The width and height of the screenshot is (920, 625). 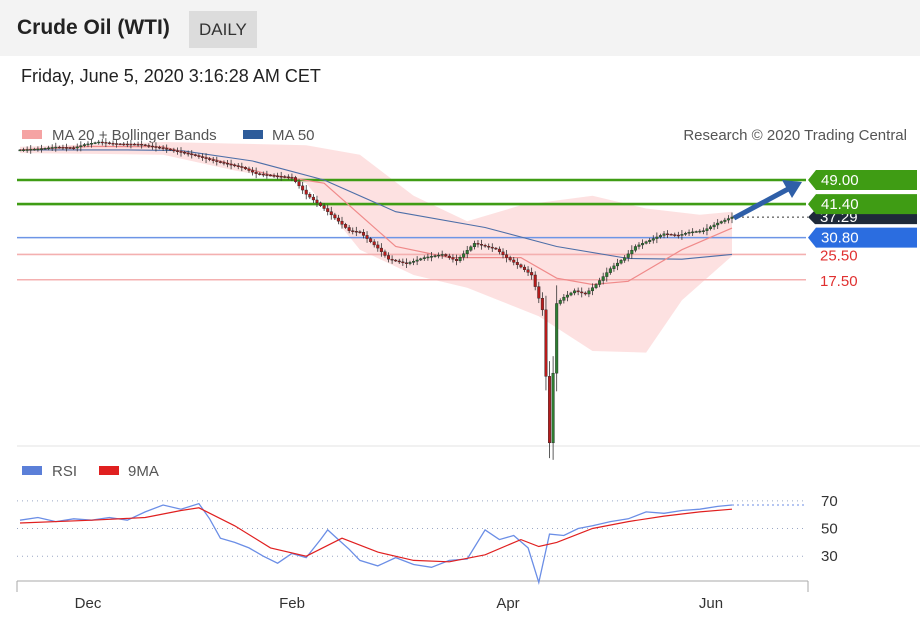 What do you see at coordinates (376, 544) in the screenshot?
I see `rsi-line` at bounding box center [376, 544].